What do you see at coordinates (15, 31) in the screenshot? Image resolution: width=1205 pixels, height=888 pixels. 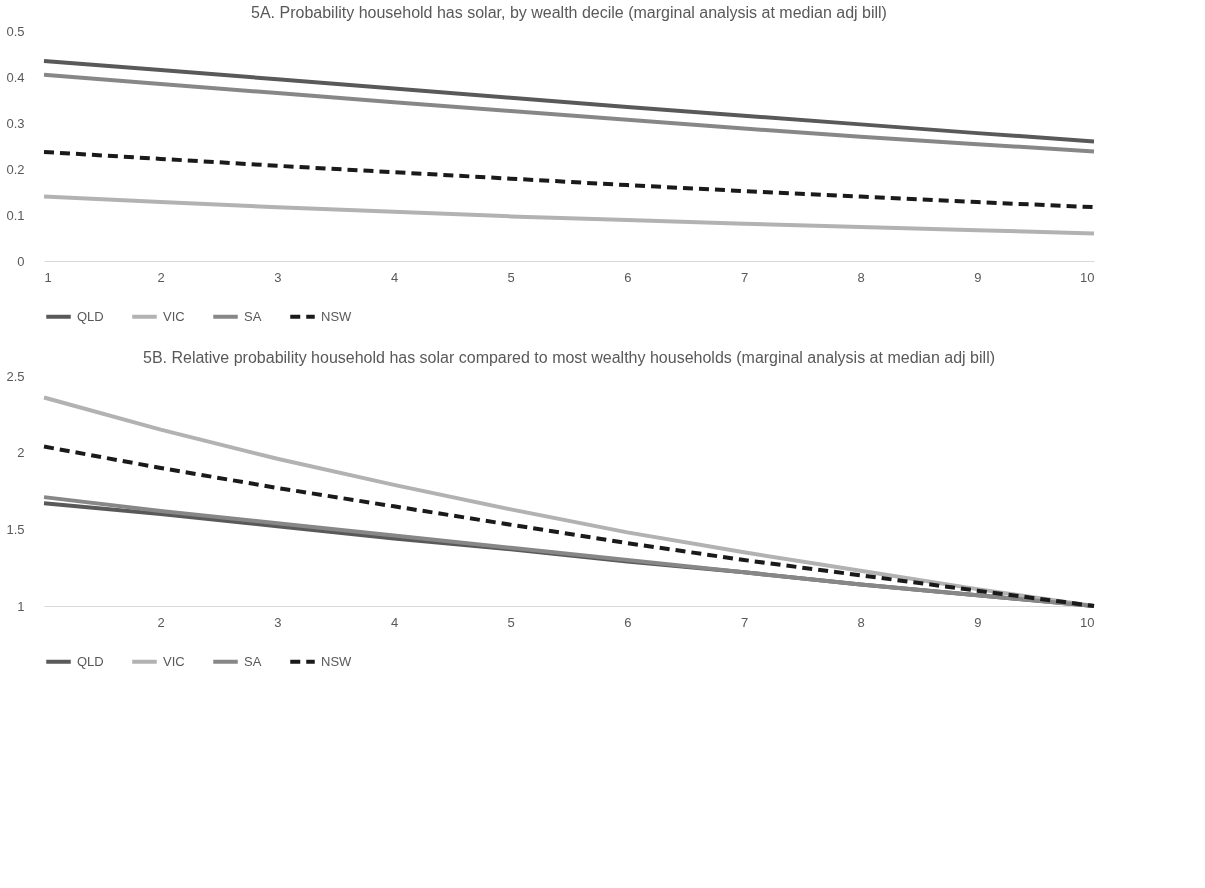 I see `y-tick-label: 0.5` at bounding box center [15, 31].